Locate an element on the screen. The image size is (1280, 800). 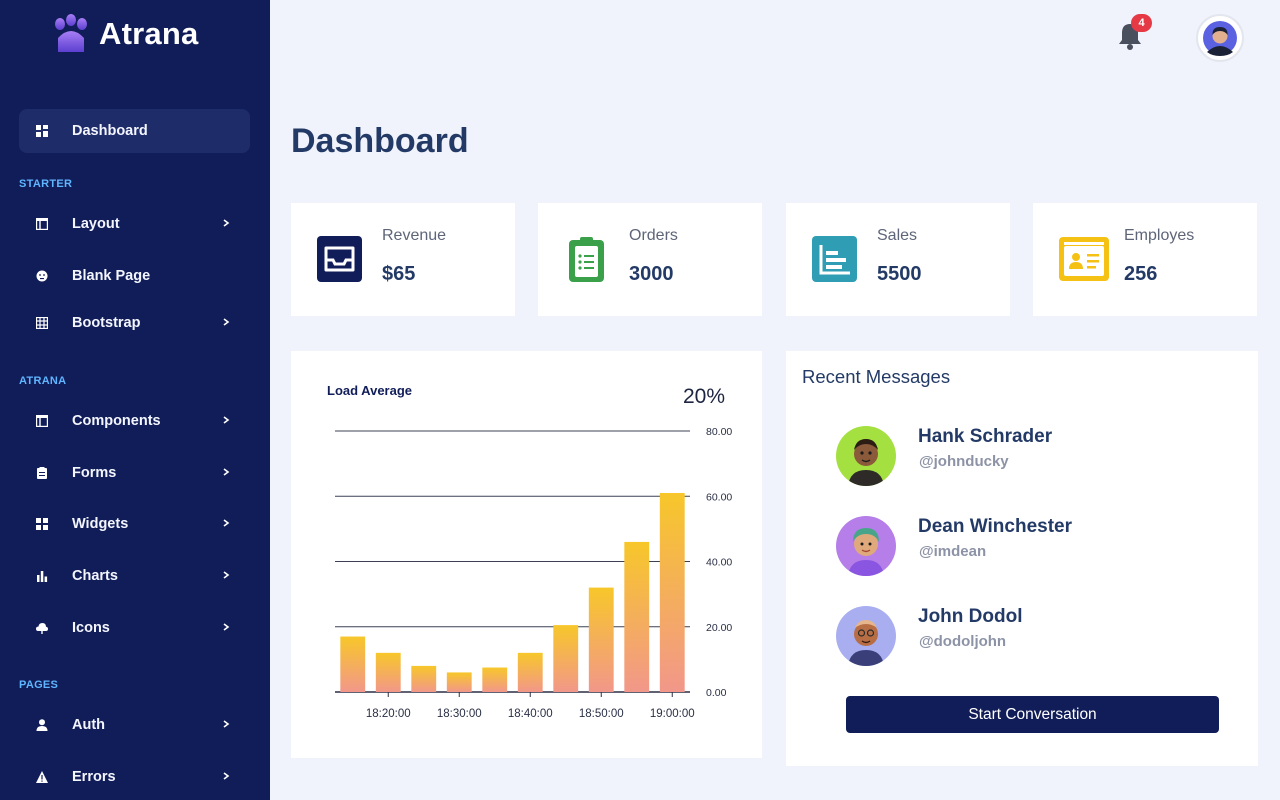
y-tick-label: 60.00 is located at coordinates (719, 497).